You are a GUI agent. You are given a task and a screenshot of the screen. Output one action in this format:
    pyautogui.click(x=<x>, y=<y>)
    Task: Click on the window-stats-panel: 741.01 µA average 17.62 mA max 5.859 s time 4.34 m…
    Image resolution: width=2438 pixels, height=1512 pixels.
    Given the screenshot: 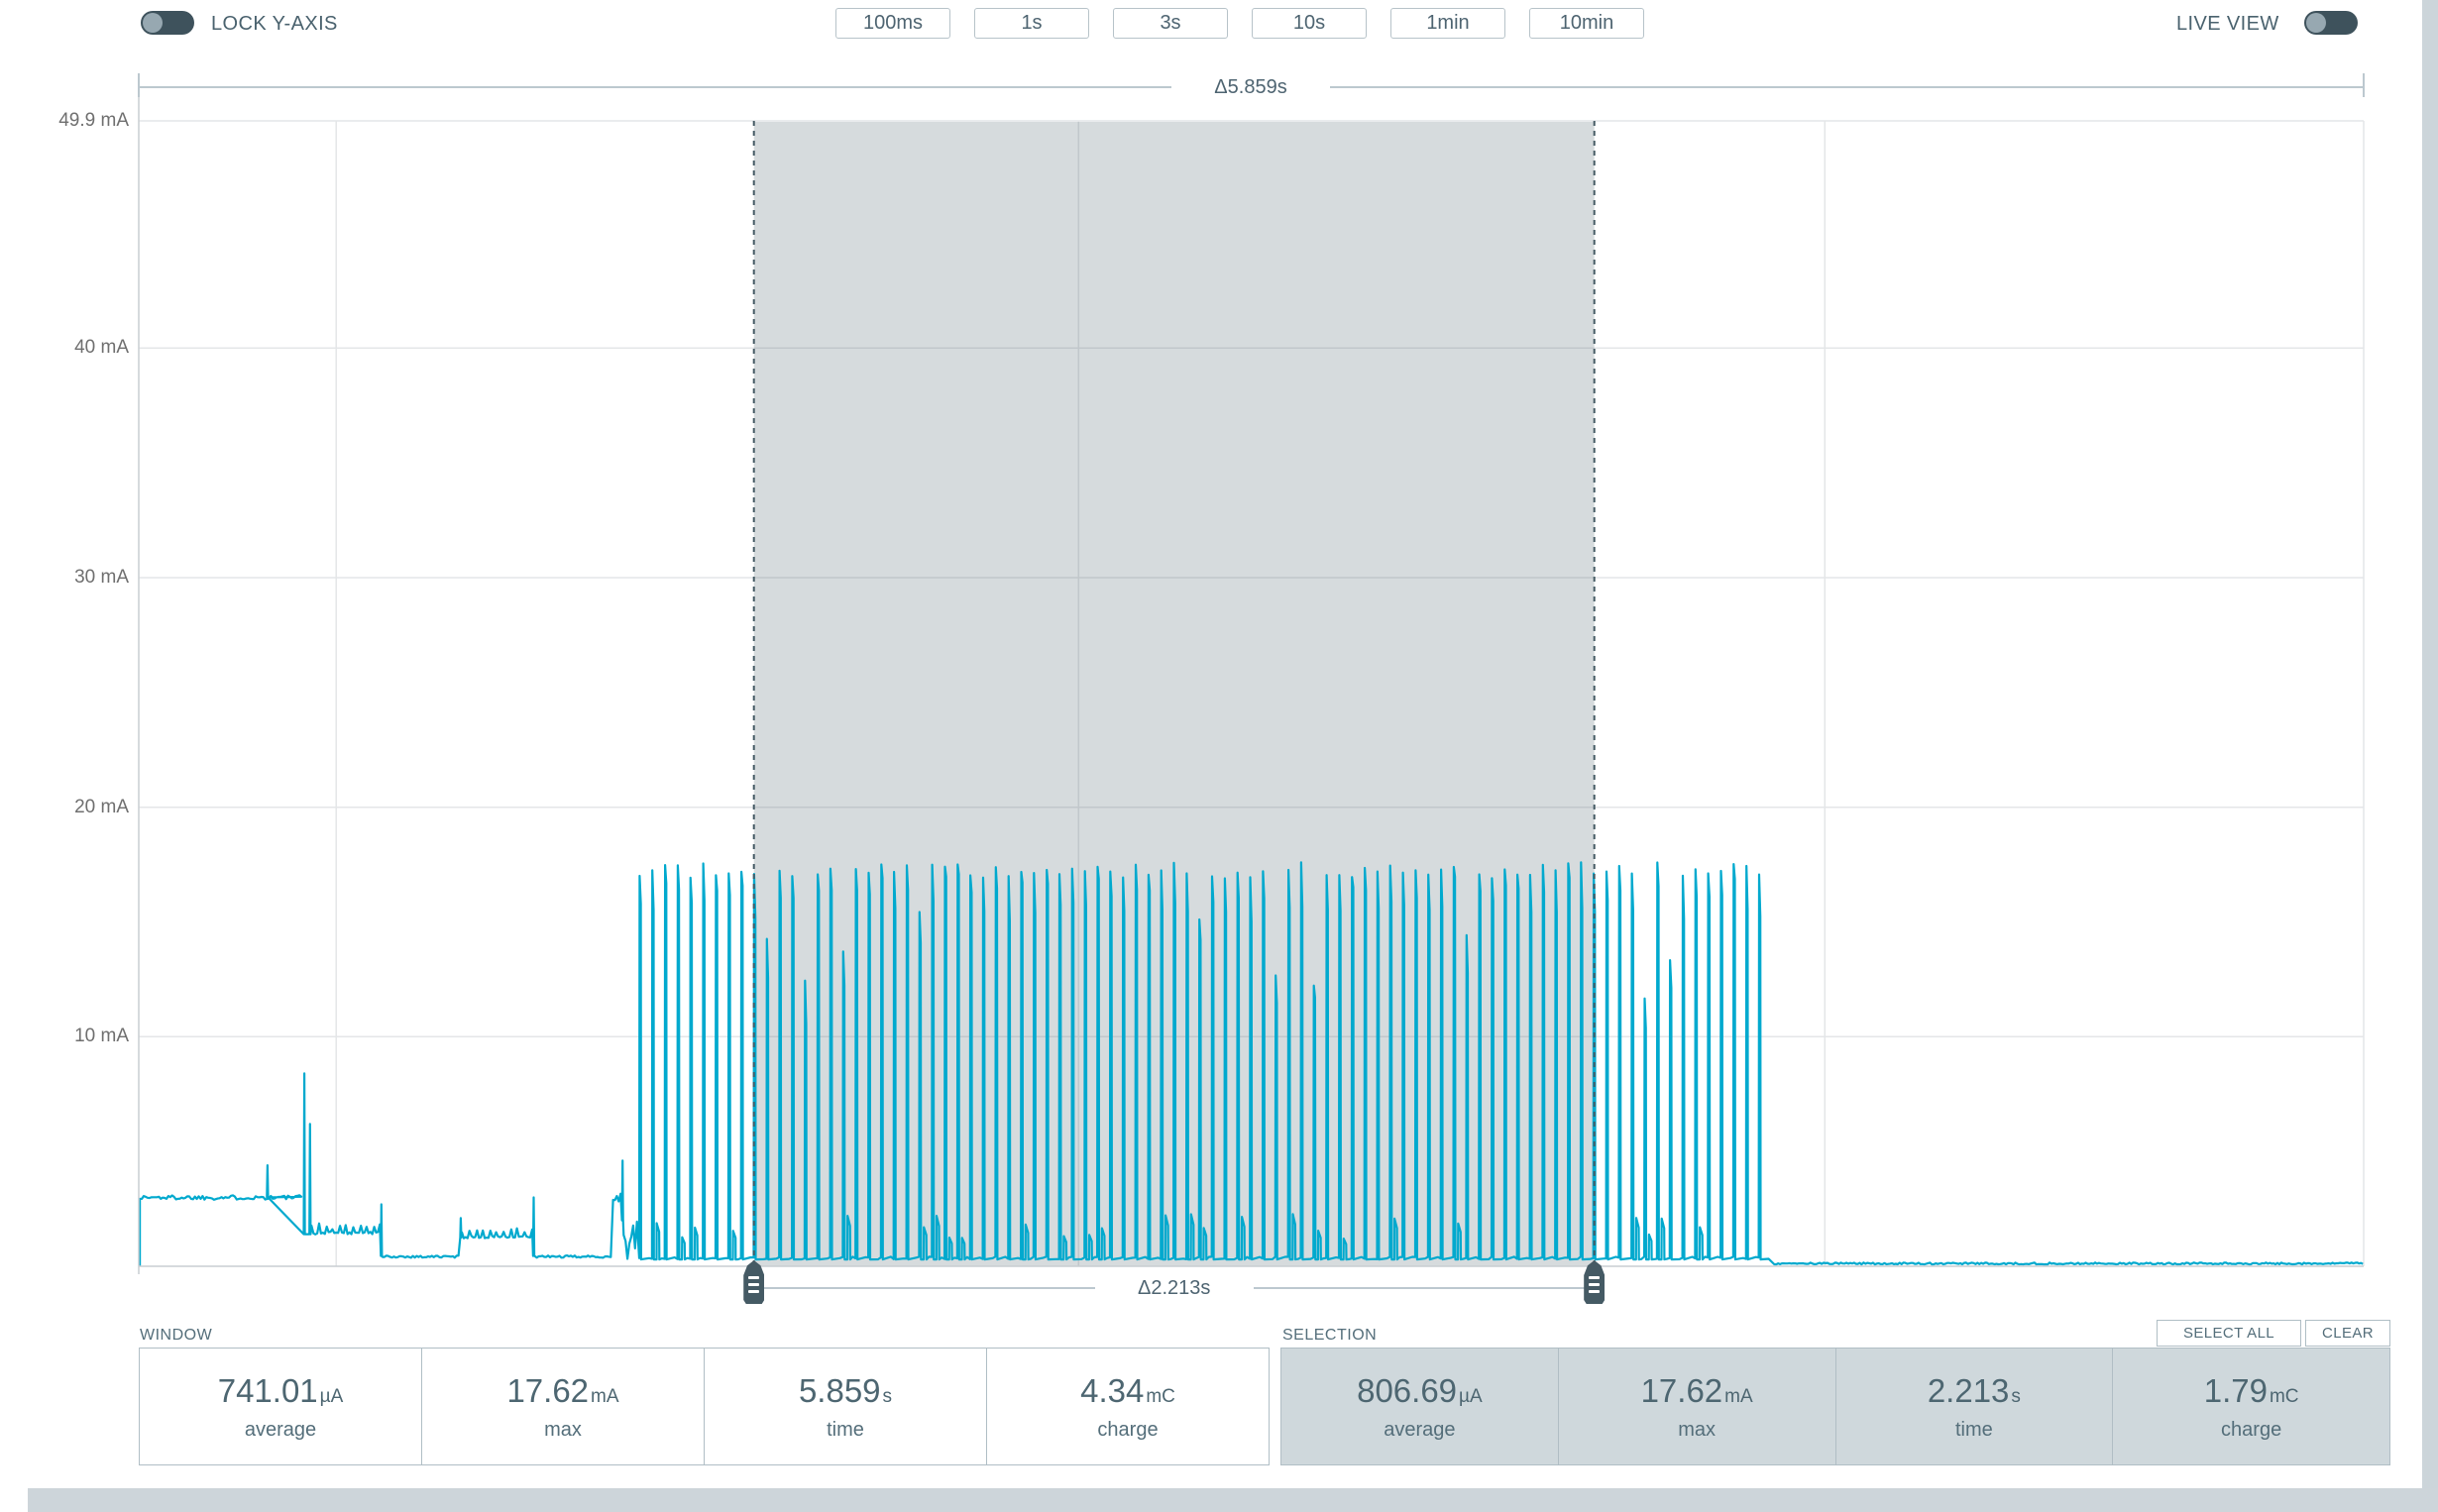 What is the action you would take?
    pyautogui.click(x=705, y=1407)
    